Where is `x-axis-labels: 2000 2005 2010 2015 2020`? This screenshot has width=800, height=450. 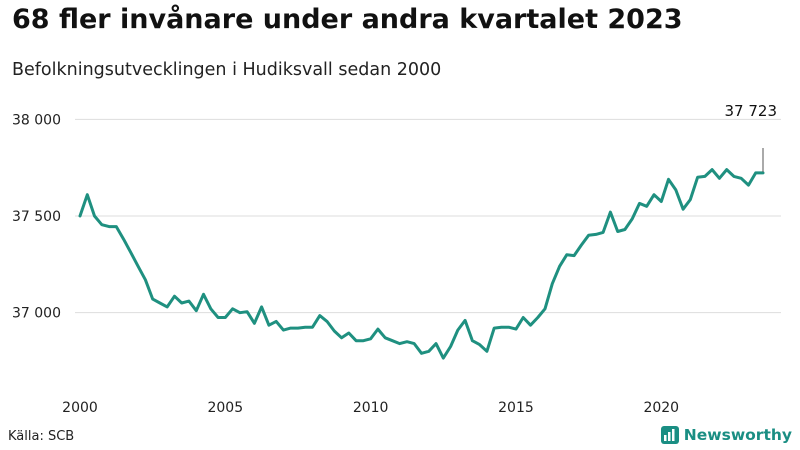 x-axis-labels: 2000 2005 2010 2015 2020 is located at coordinates (370, 408).